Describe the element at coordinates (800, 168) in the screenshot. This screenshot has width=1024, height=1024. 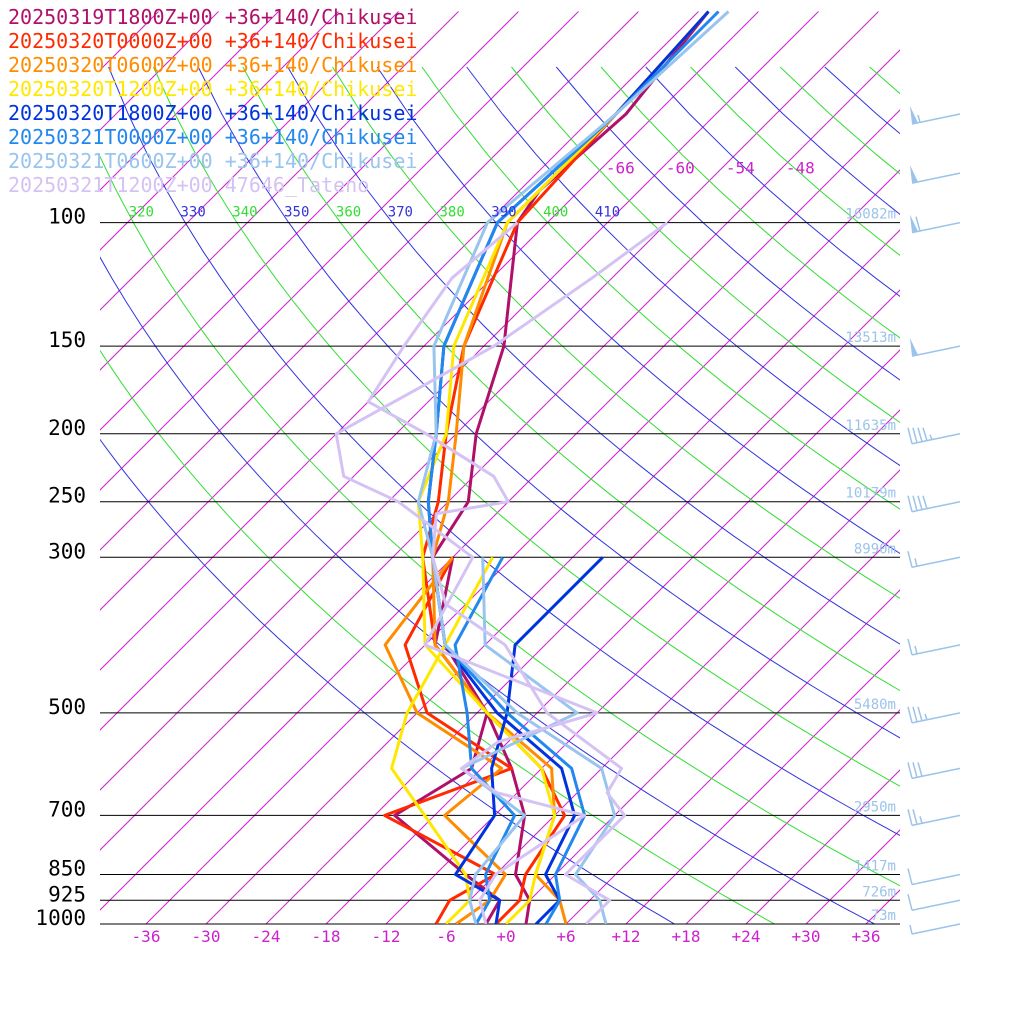
I see `top-temp-label: -48` at that location.